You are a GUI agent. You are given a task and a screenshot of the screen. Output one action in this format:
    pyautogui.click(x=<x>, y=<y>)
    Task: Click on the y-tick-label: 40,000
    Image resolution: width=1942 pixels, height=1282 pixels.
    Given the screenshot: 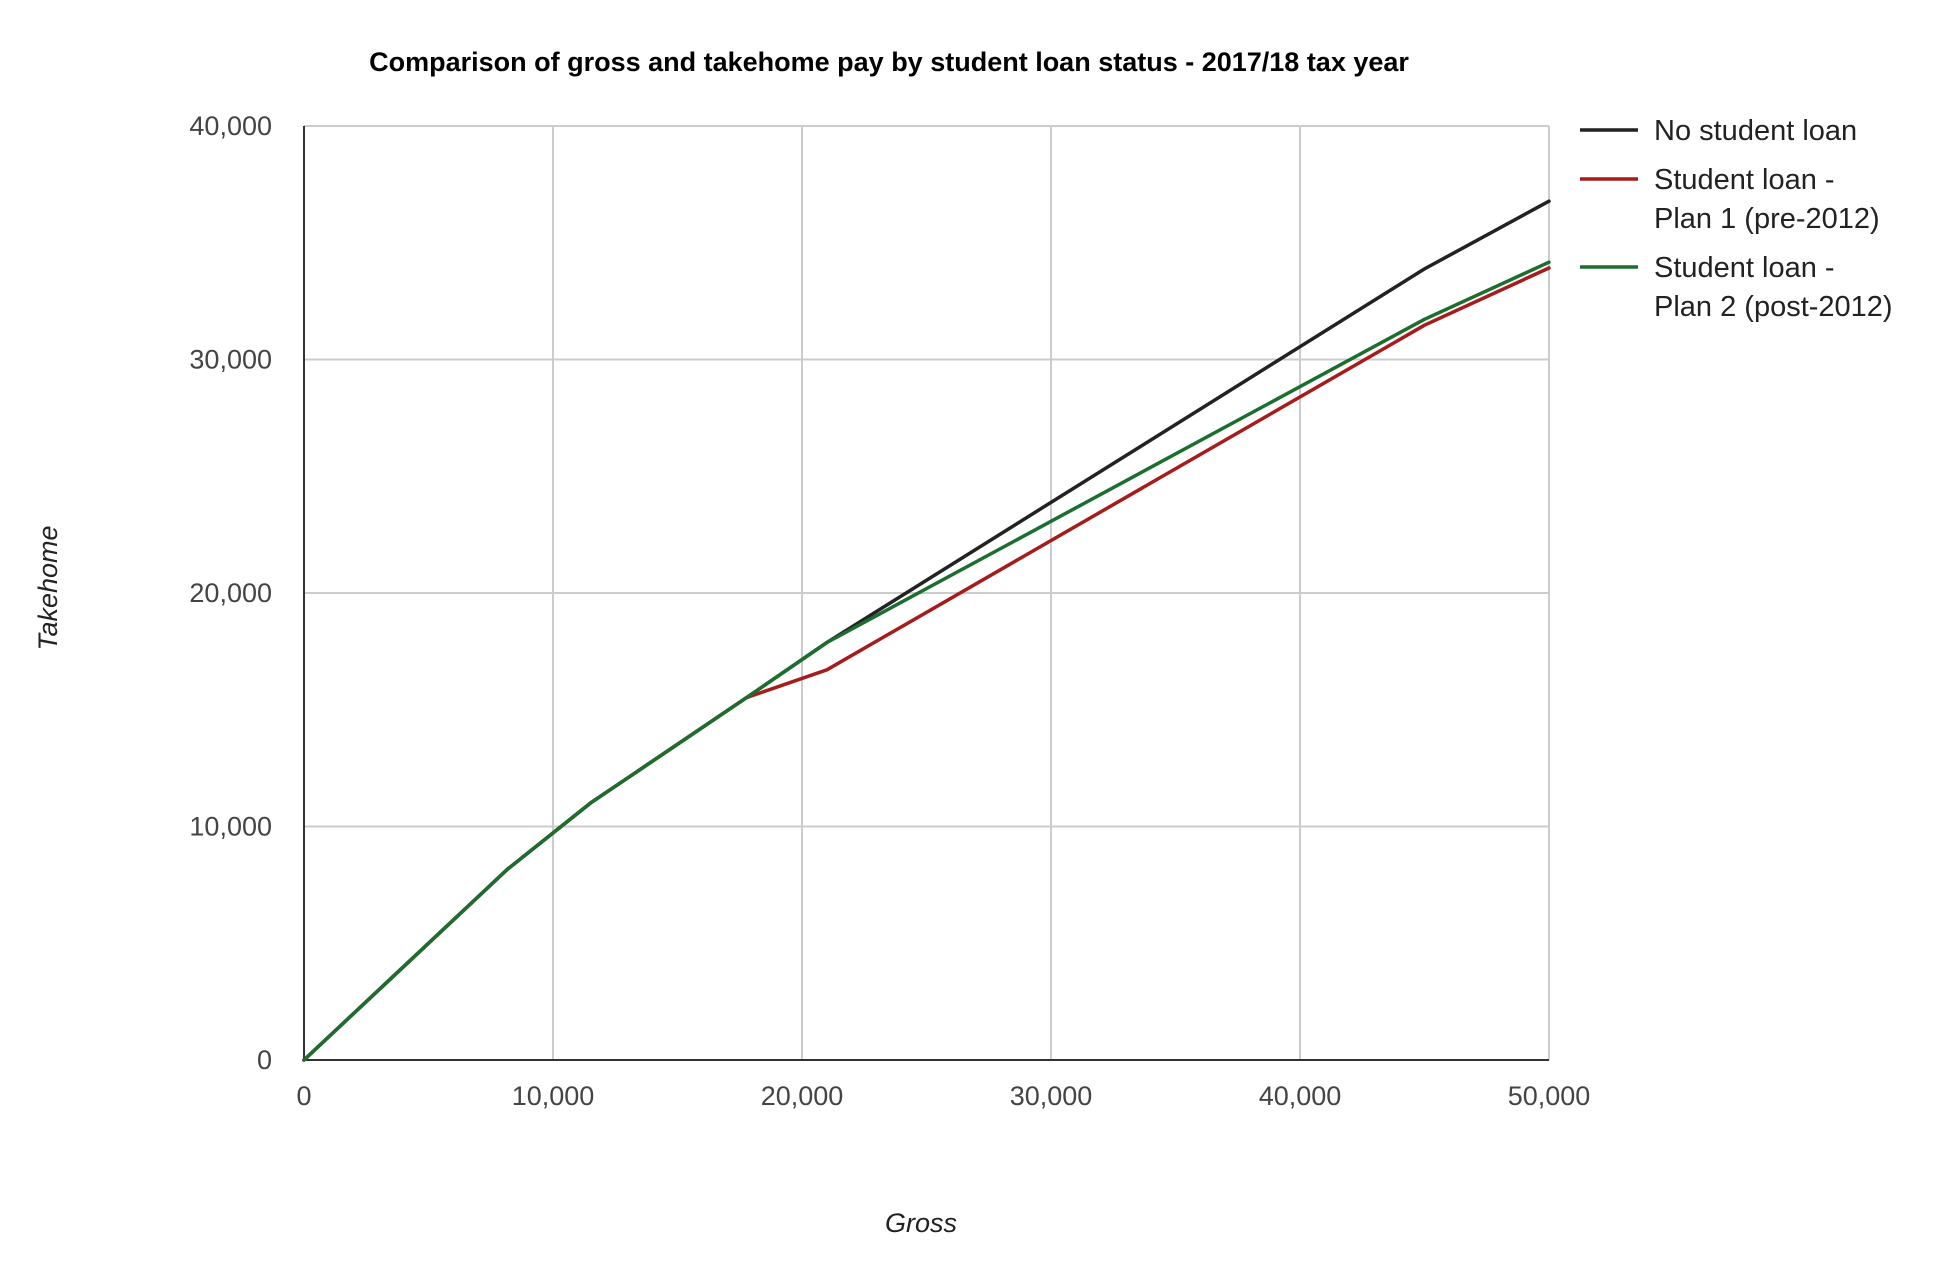 What is the action you would take?
    pyautogui.click(x=230, y=126)
    